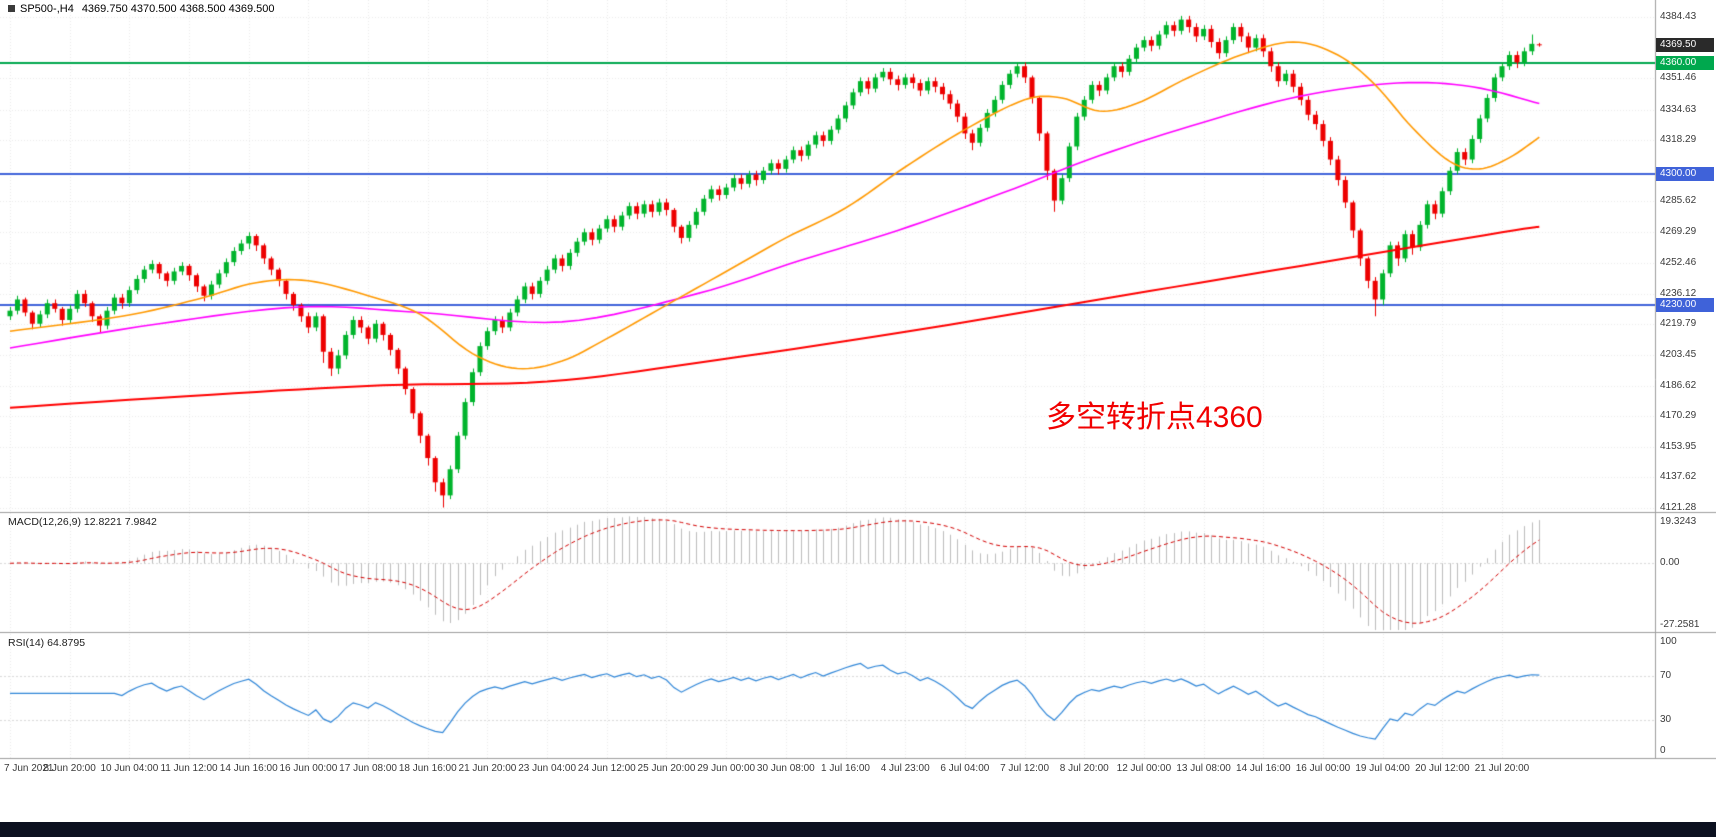  Describe the element at coordinates (1203, 768) in the screenshot. I see `time-axis-label: 13 Jul 08:00` at that location.